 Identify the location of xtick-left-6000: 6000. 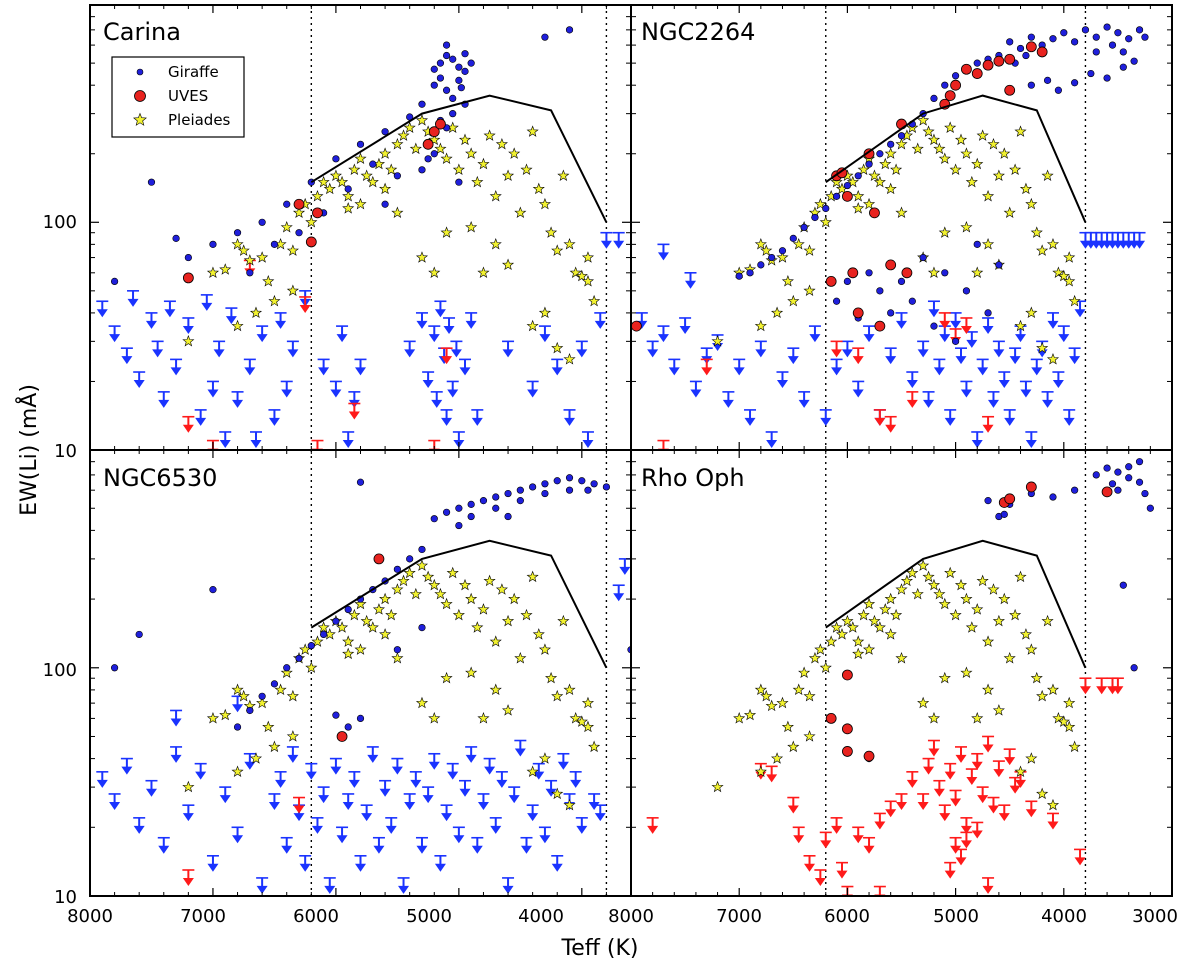
(316, 916).